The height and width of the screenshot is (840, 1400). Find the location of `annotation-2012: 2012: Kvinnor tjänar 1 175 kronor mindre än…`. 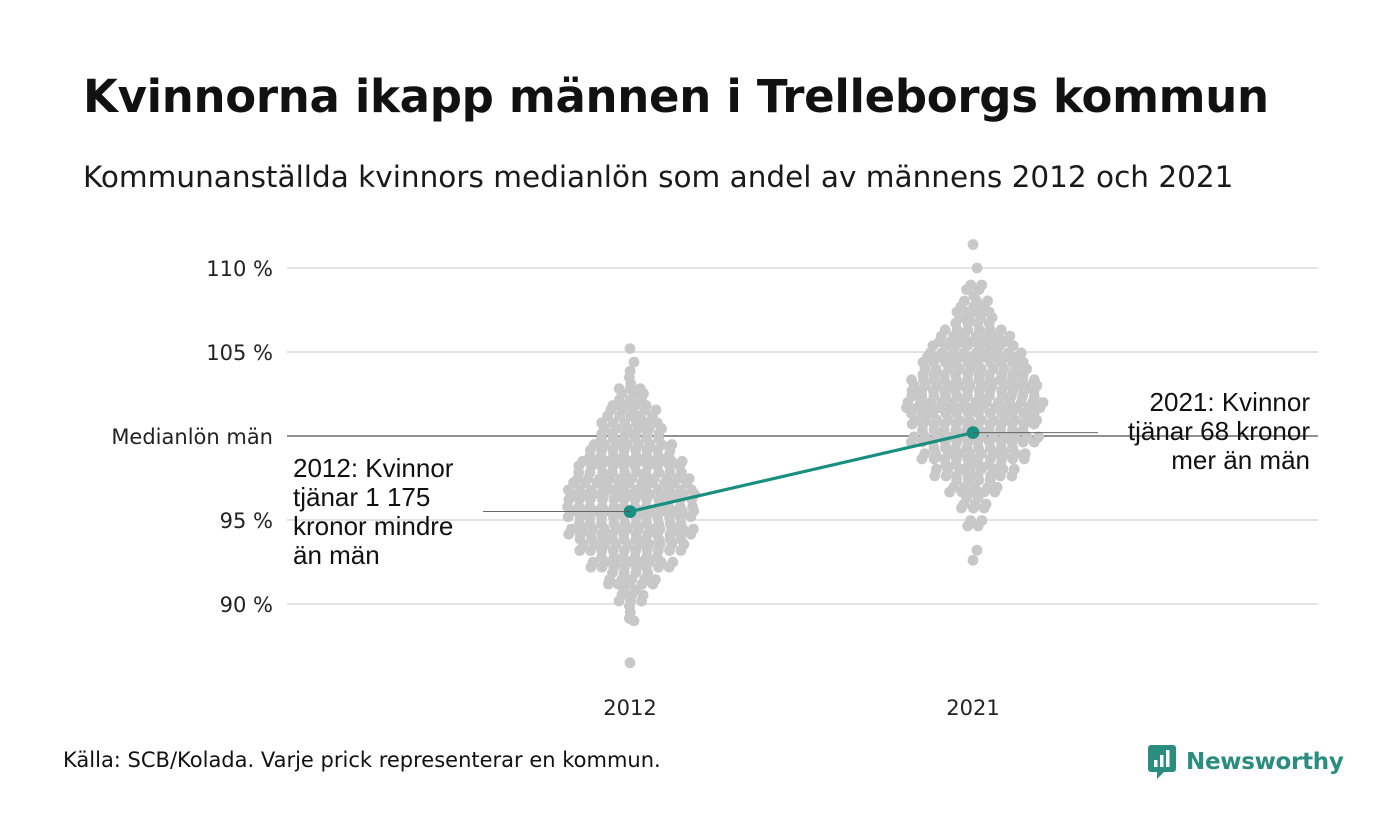

annotation-2012: 2012: Kvinnor tjänar 1 175 kronor mindre än… is located at coordinates (373, 511).